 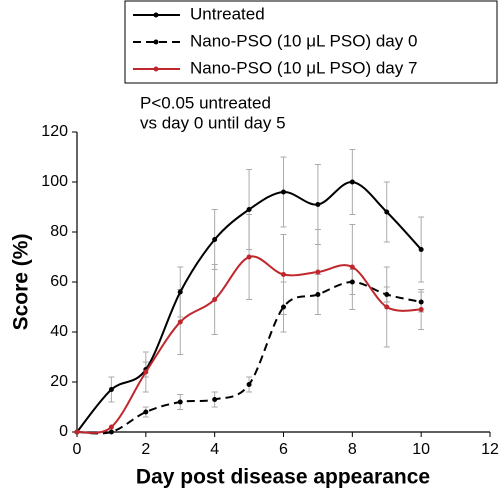 I want to click on annotation: P<0.05 untreated, so click(x=205, y=102).